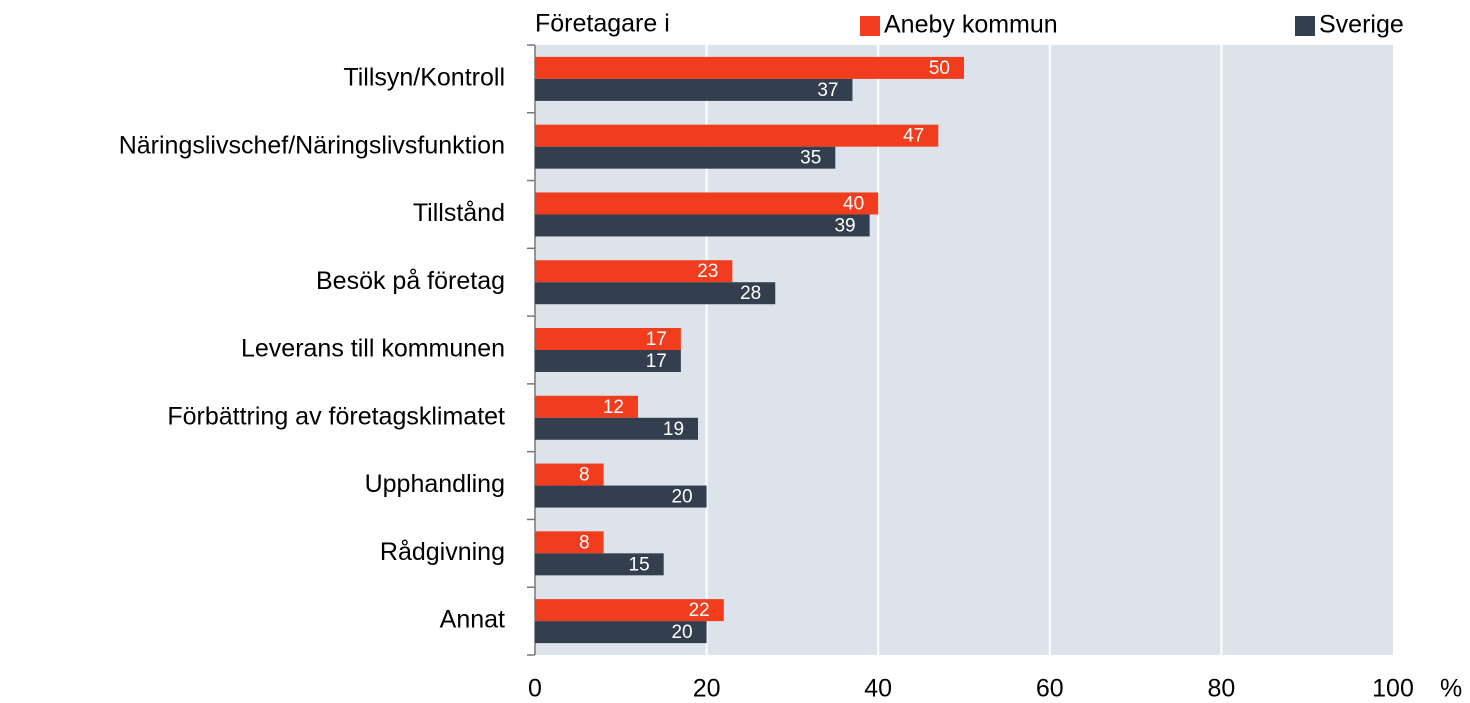 The width and height of the screenshot is (1470, 703). What do you see at coordinates (707, 689) in the screenshot?
I see `x-tick-label: 20` at bounding box center [707, 689].